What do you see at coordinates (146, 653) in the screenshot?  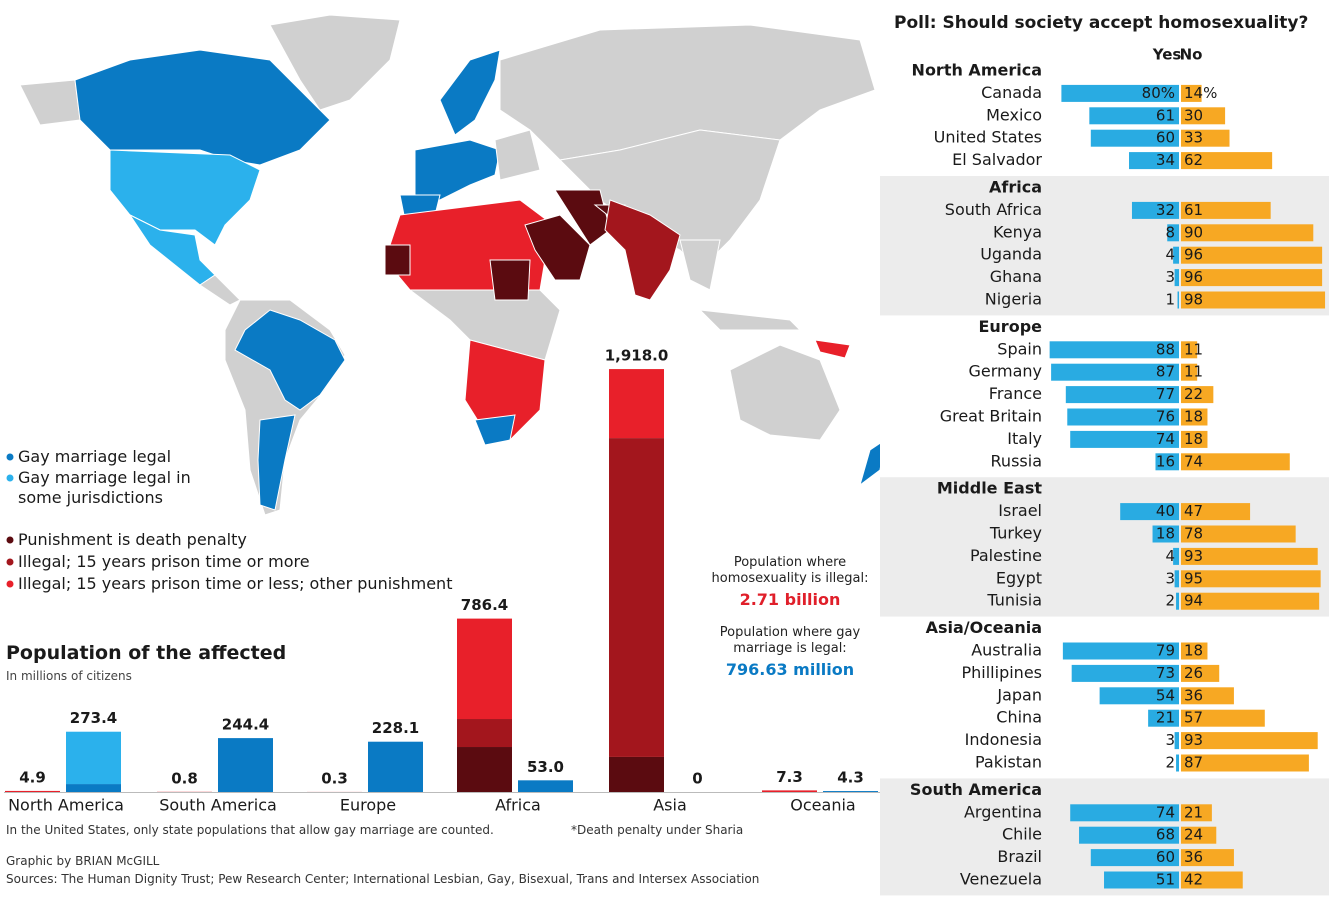 I see `bar-title: Population of the affected` at bounding box center [146, 653].